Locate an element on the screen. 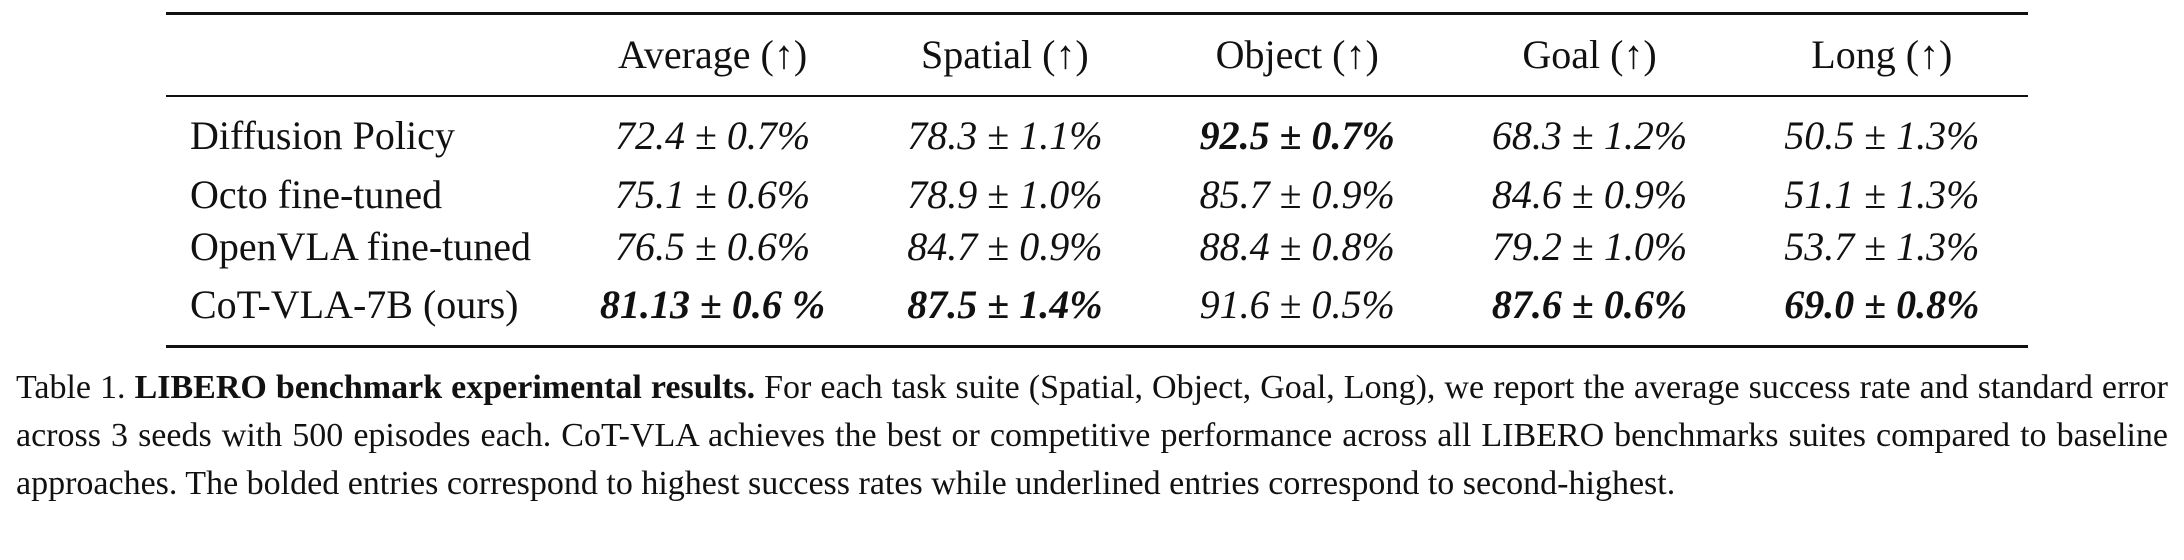 The height and width of the screenshot is (560, 2184). success-rate-value: 76.5 ± 0.6% is located at coordinates (712, 246).